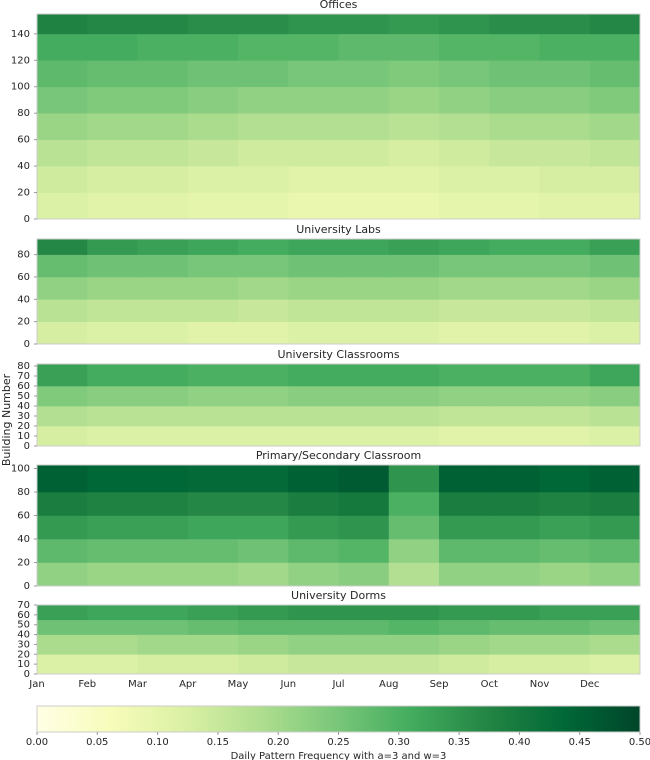  Describe the element at coordinates (540, 684) in the screenshot. I see `x-tick-label: Nov` at that location.